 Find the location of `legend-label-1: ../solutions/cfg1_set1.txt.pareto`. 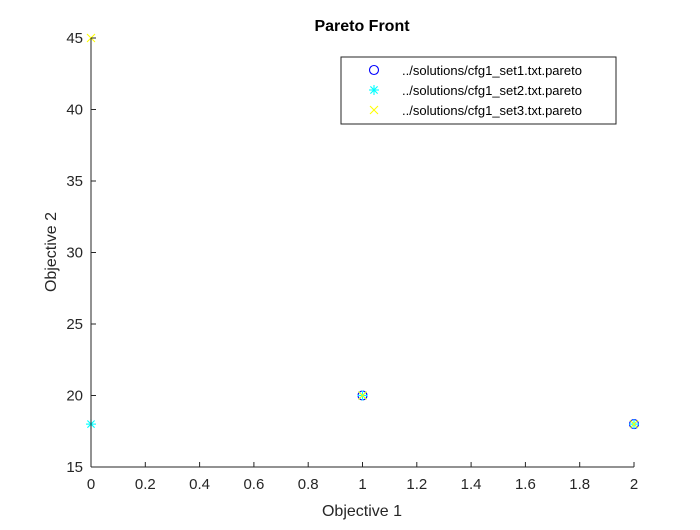

legend-label-1: ../solutions/cfg1_set1.txt.pareto is located at coordinates (492, 70).